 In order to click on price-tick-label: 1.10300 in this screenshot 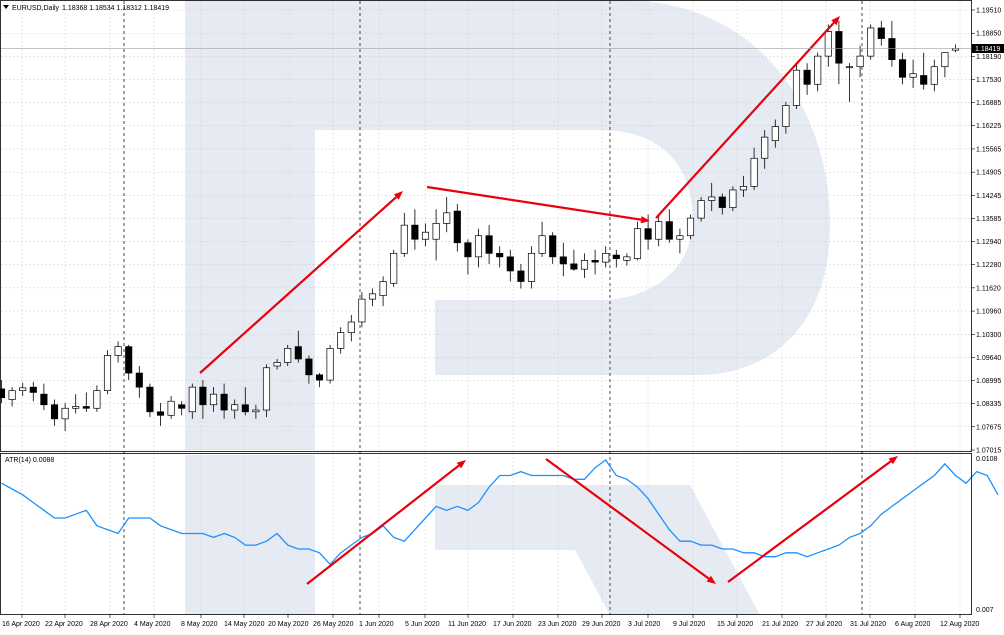, I will do `click(988, 335)`.